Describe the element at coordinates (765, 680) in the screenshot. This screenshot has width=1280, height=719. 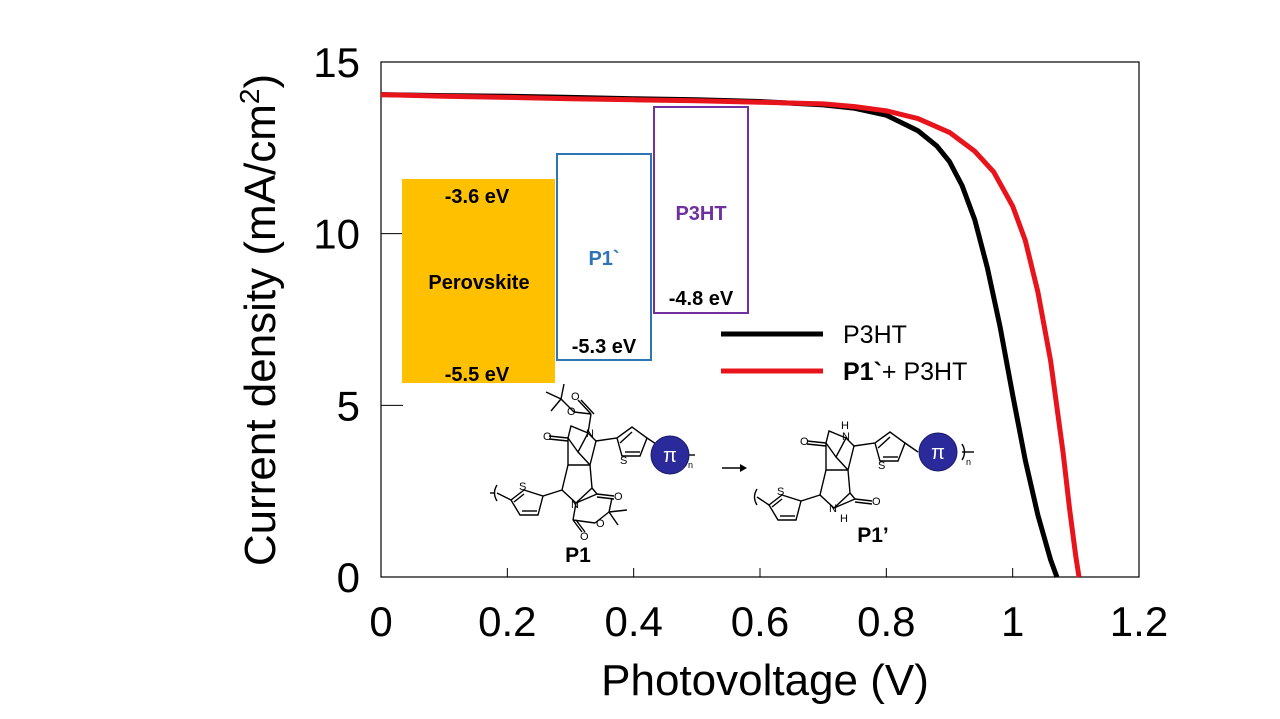
I see `x-axis-title: Photovoltage (V)` at that location.